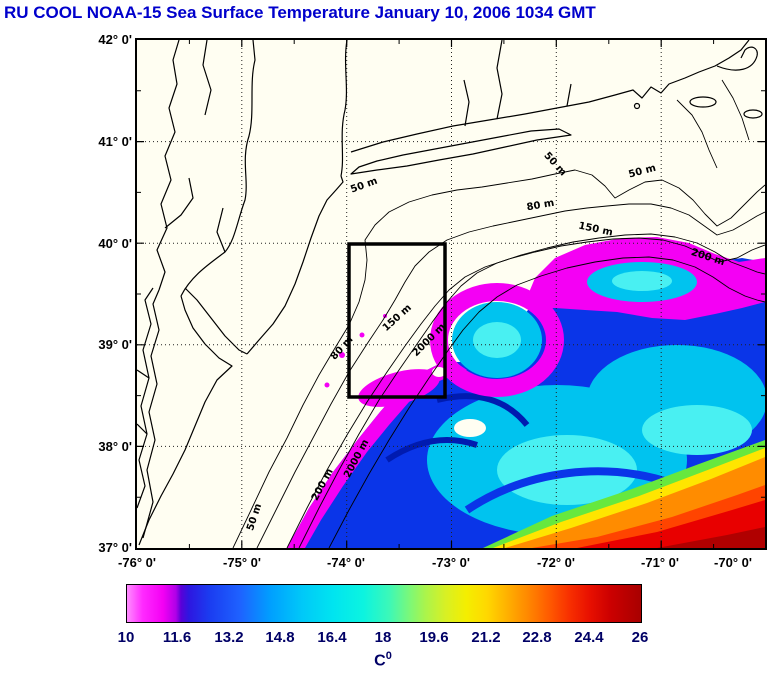  Describe the element at coordinates (497, 340) in the screenshot. I see `cold-eddy-ring` at that location.